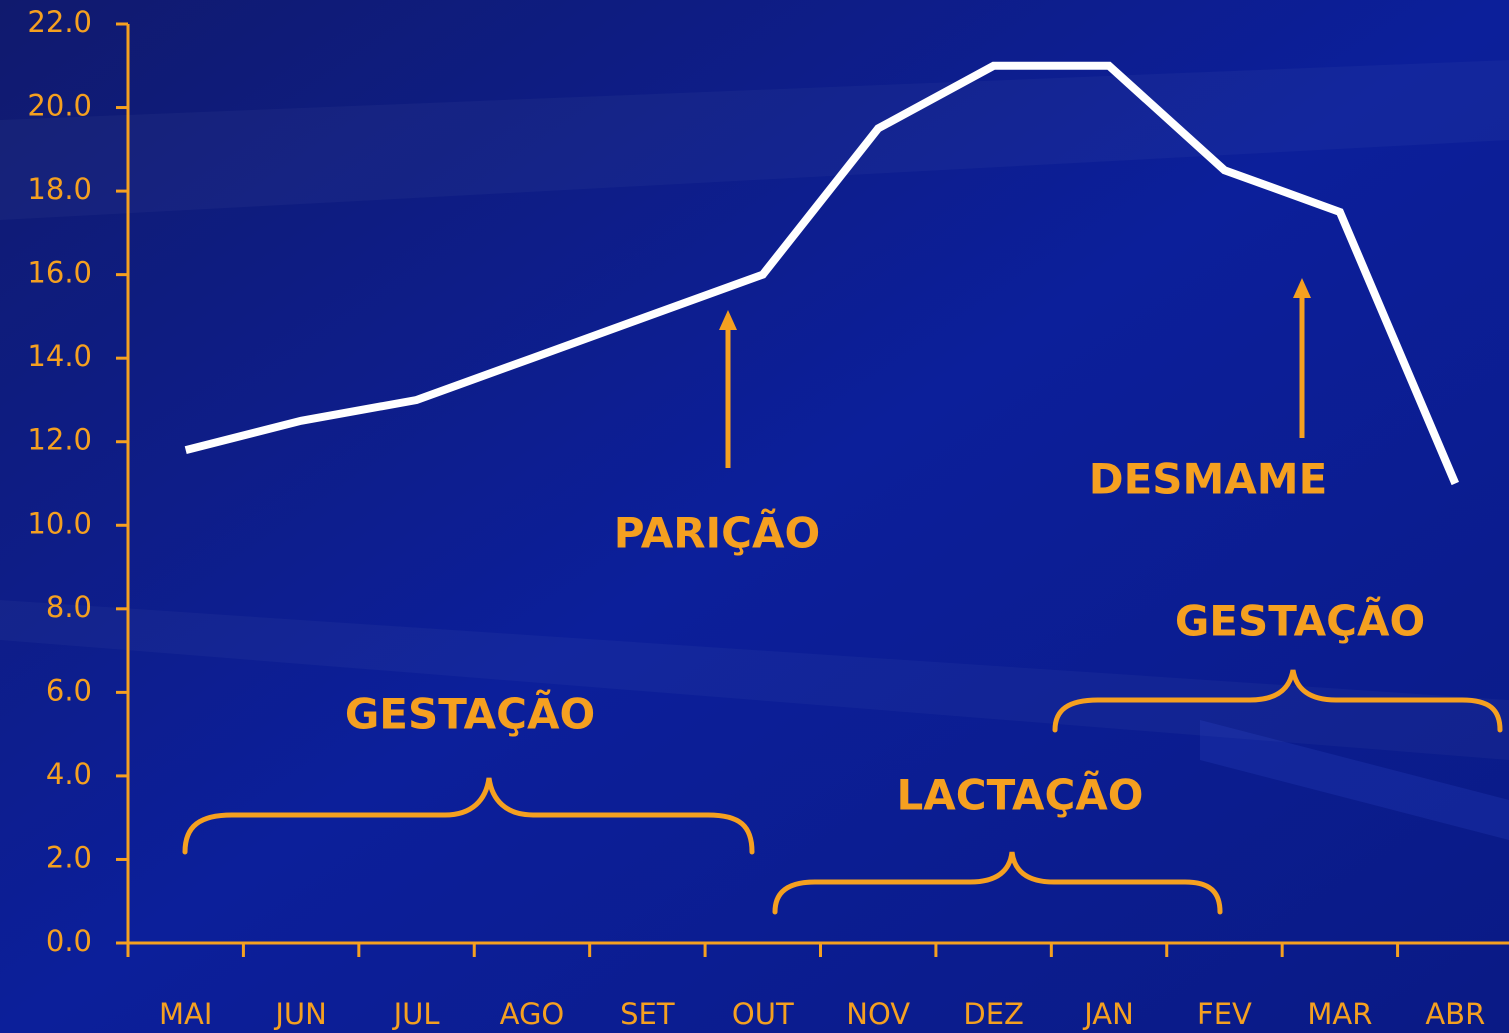 The height and width of the screenshot is (1033, 1509). I want to click on y-tick-label: 20.0, so click(59, 106).